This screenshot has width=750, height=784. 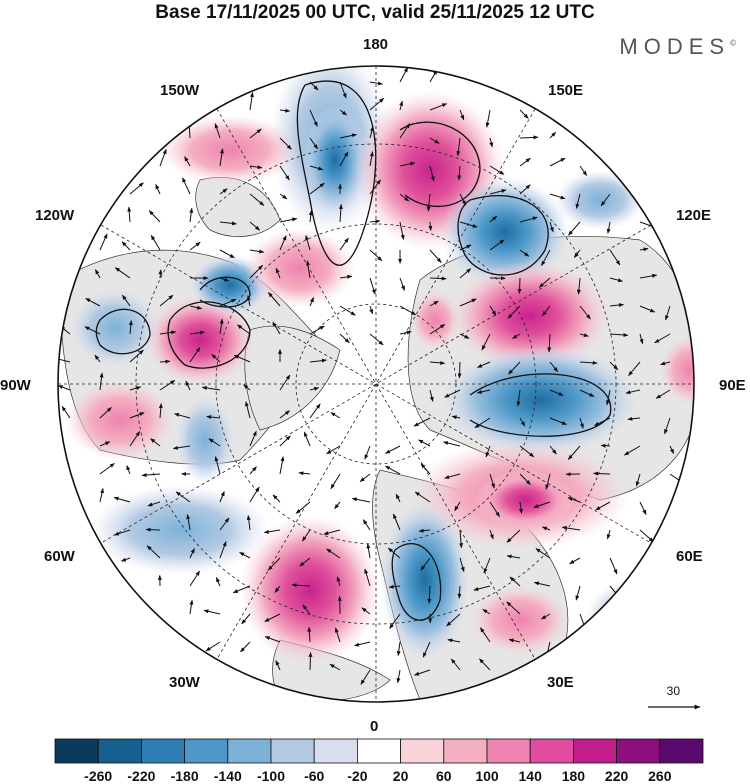 What do you see at coordinates (228, 776) in the screenshot?
I see `colorbar-tick-label: -140` at bounding box center [228, 776].